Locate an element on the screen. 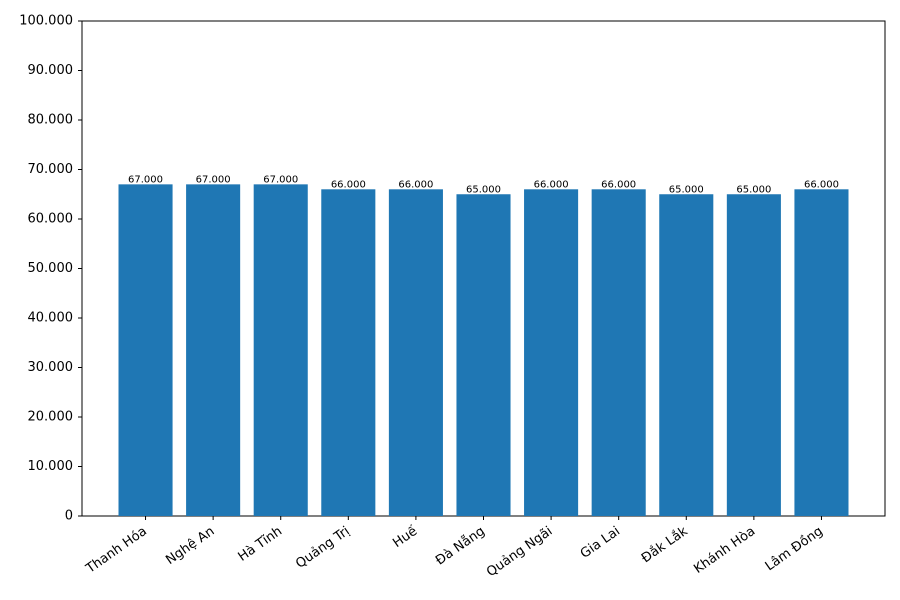 The height and width of the screenshot is (600, 900). y-tick-label: 30.000 is located at coordinates (51, 367).